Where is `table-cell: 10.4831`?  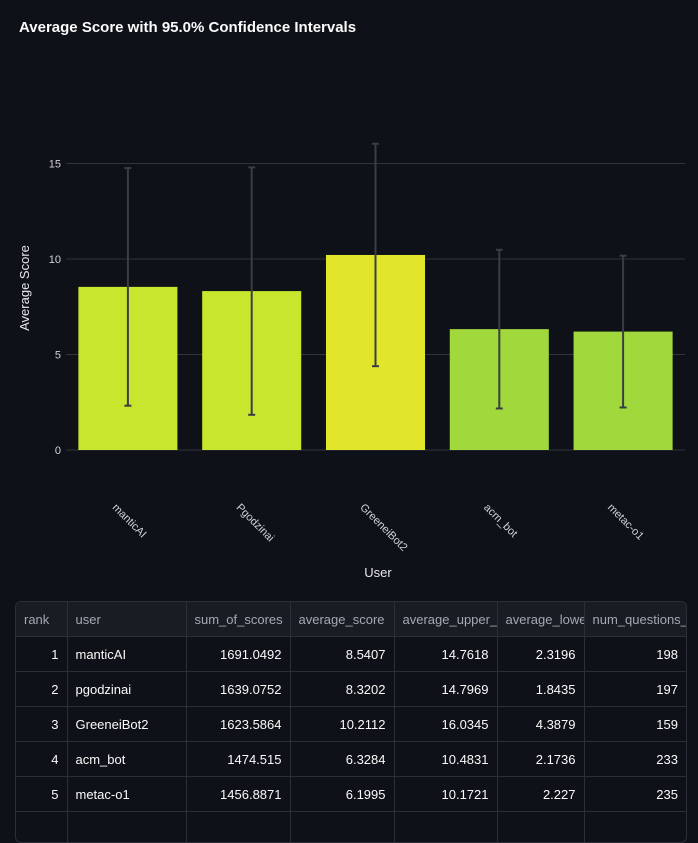 table-cell: 10.4831 is located at coordinates (445, 759).